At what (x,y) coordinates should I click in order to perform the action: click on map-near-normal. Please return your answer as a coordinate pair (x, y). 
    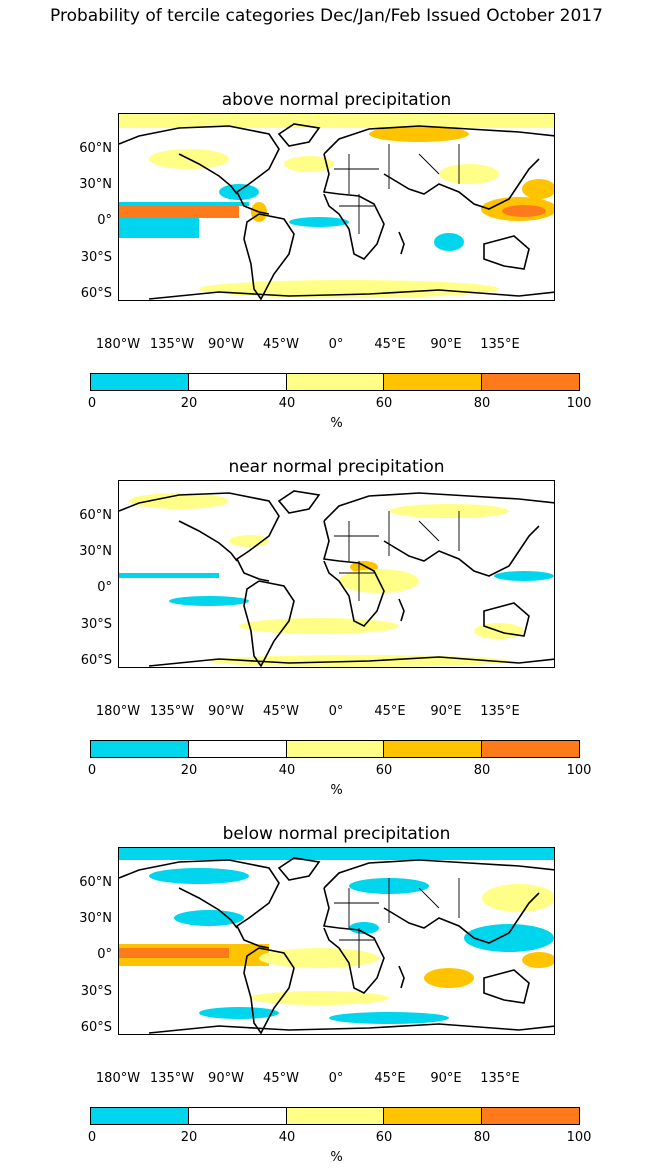
    Looking at the image, I should click on (336, 574).